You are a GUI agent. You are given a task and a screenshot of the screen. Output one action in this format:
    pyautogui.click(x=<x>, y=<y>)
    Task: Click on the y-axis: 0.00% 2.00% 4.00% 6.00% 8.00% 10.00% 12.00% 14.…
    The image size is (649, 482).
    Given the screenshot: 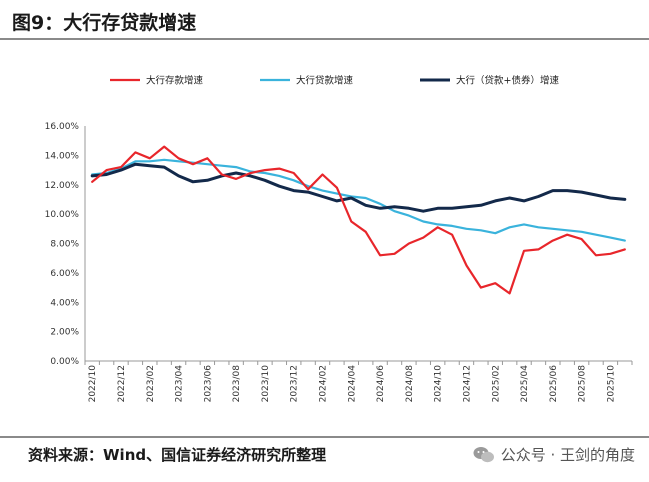 What is the action you would take?
    pyautogui.click(x=65, y=244)
    